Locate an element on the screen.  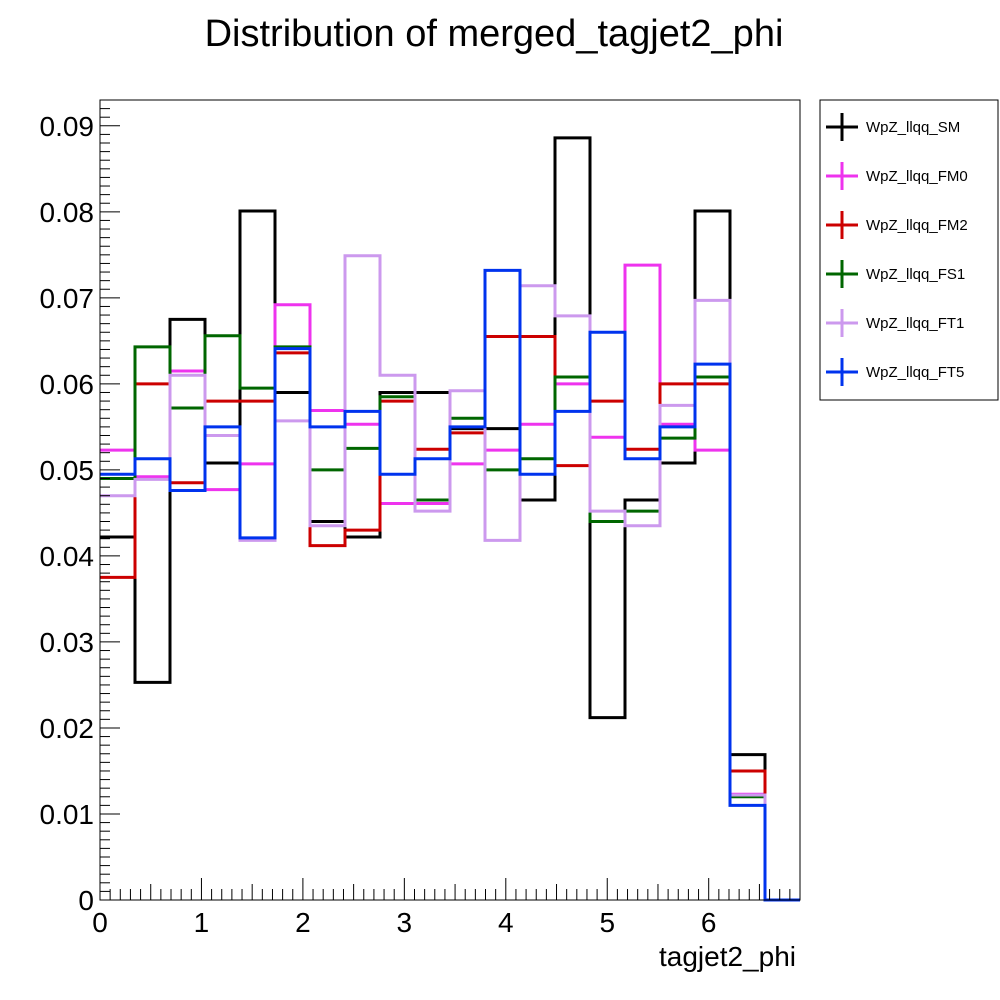
legend-label: WpZ_llqq_FT1 is located at coordinates (915, 323).